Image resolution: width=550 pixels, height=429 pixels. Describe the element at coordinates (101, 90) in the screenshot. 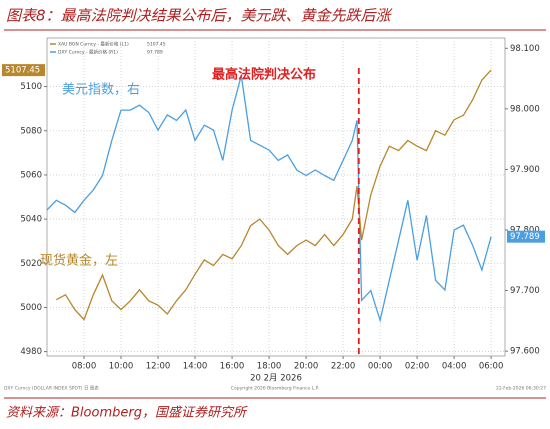

I see `annotation: 美元指数，右` at that location.